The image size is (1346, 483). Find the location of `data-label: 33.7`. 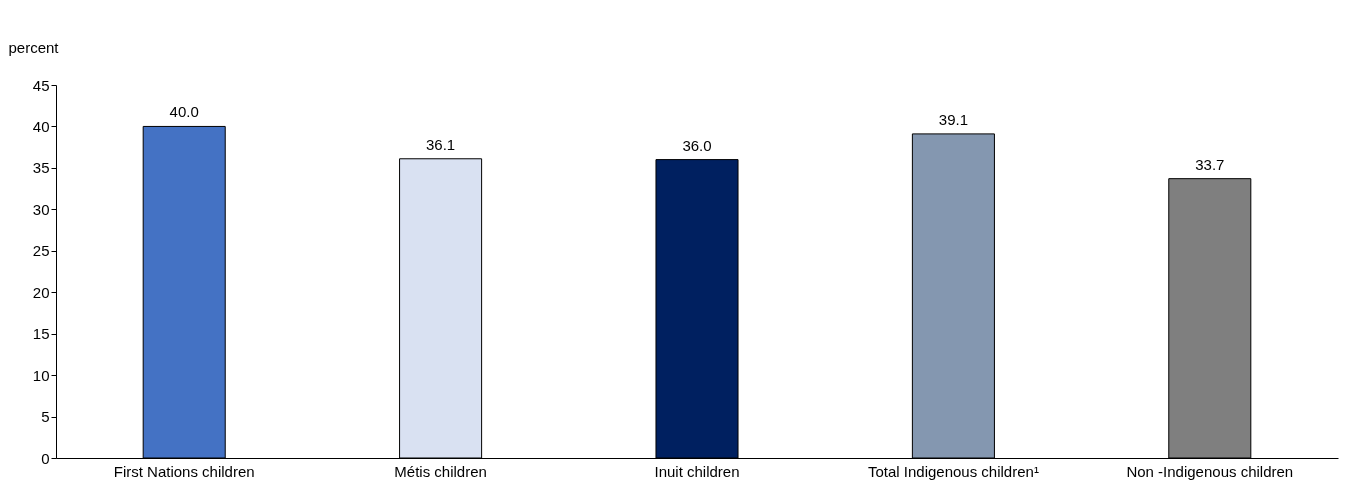

data-label: 33.7 is located at coordinates (1210, 164).